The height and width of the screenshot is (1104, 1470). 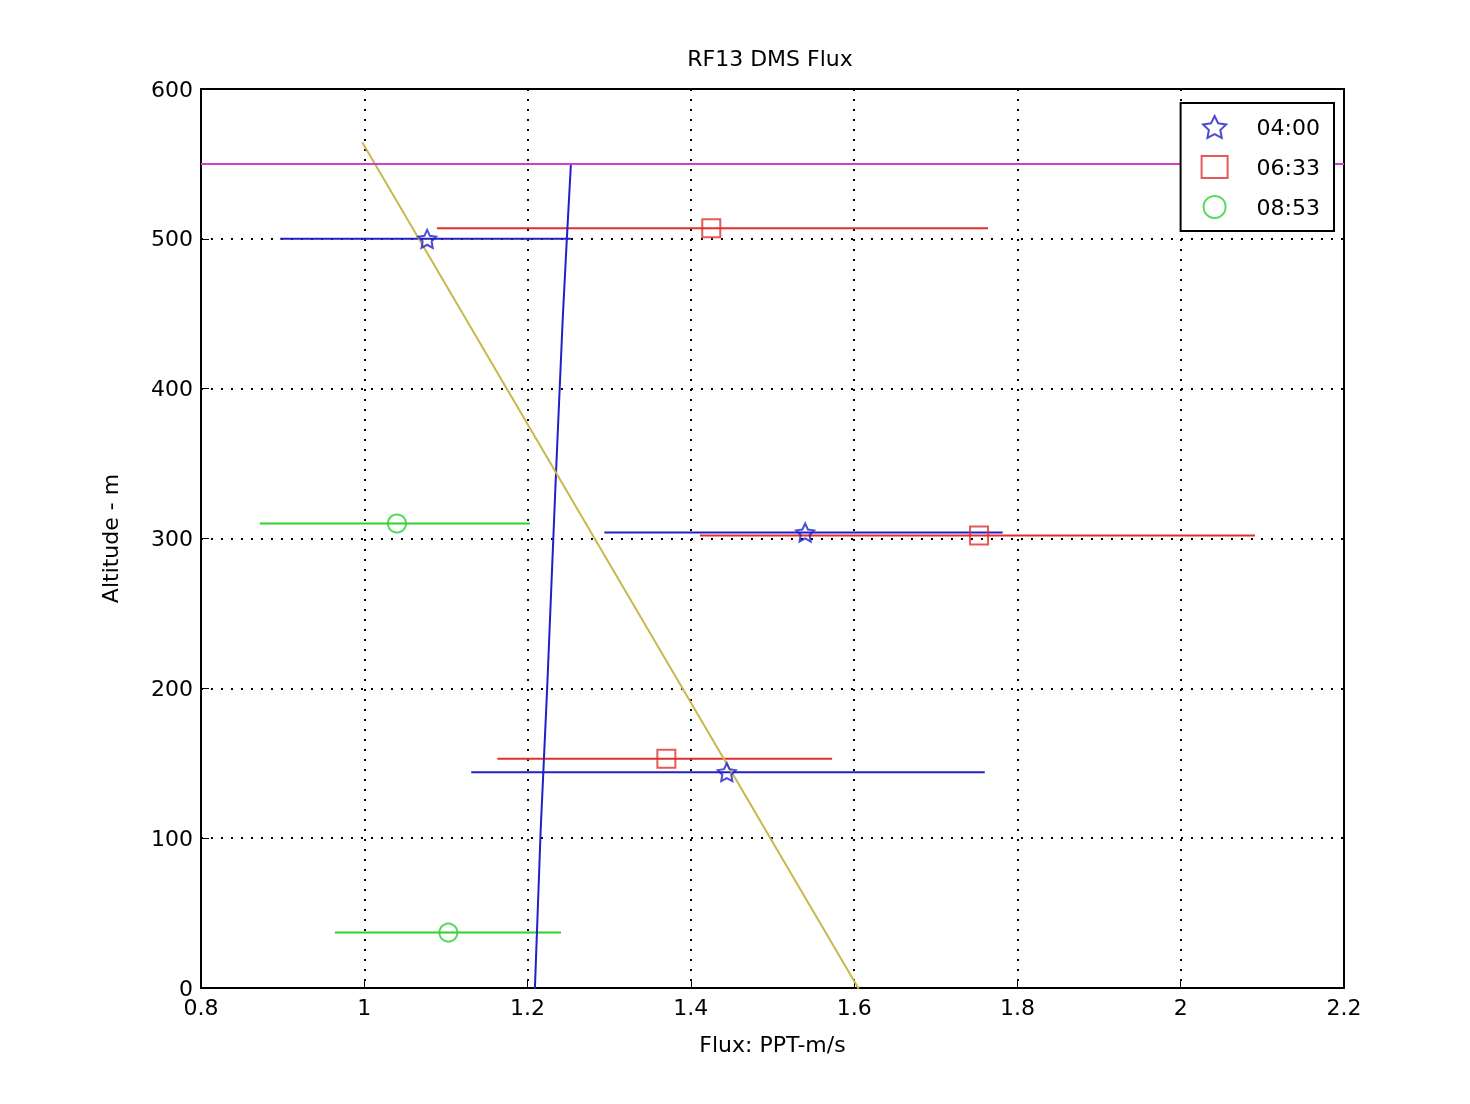 I want to click on y-tick-label: 600, so click(x=172, y=89).